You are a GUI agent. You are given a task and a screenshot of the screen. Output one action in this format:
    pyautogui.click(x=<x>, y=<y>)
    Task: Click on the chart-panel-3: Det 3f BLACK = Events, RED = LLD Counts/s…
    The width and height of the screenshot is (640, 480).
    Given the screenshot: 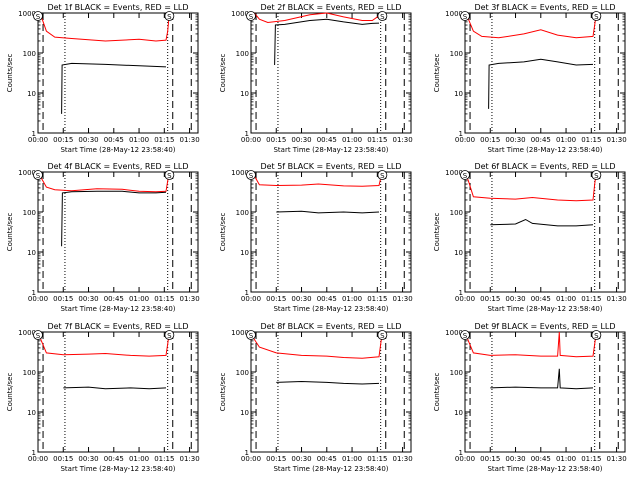 What is the action you would take?
    pyautogui.click(x=530, y=78)
    